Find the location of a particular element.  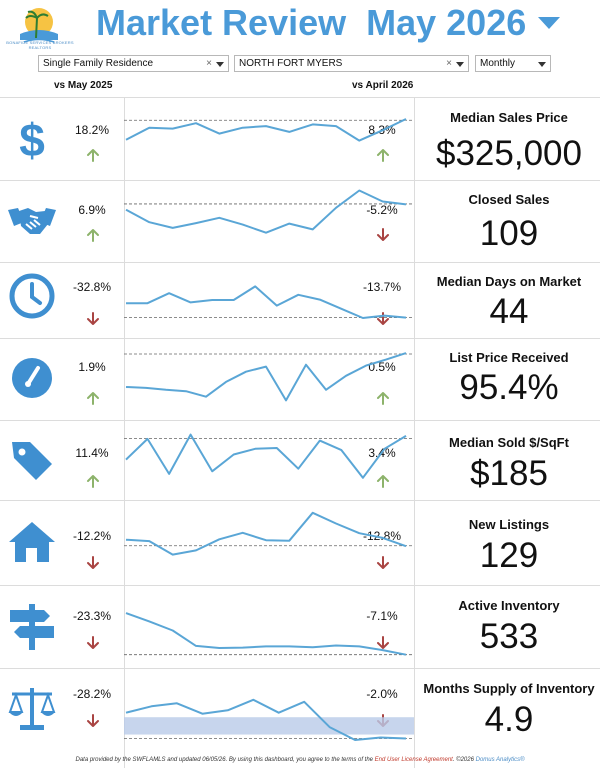

yoy-change: 18.2% is located at coordinates (92, 130).